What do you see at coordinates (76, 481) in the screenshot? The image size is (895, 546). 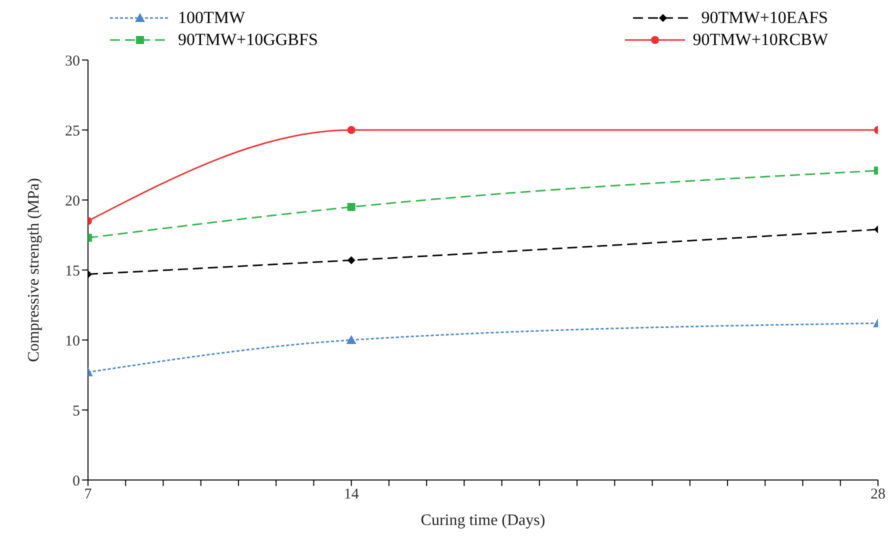 I see `y-tick-label: 0` at bounding box center [76, 481].